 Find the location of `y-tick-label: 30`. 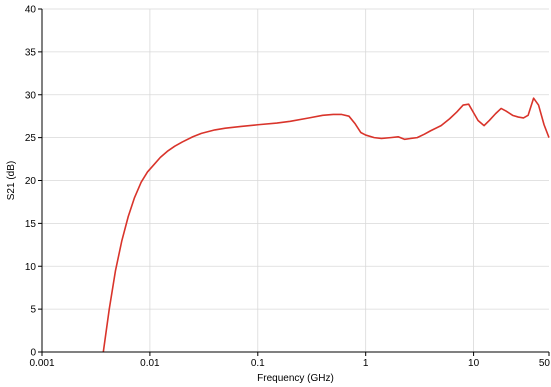

y-tick-label: 30 is located at coordinates (31, 95).